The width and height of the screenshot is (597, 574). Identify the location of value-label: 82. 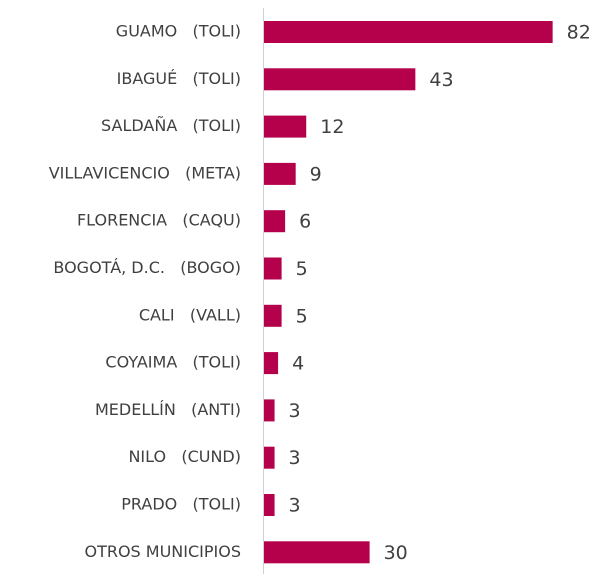
(579, 33).